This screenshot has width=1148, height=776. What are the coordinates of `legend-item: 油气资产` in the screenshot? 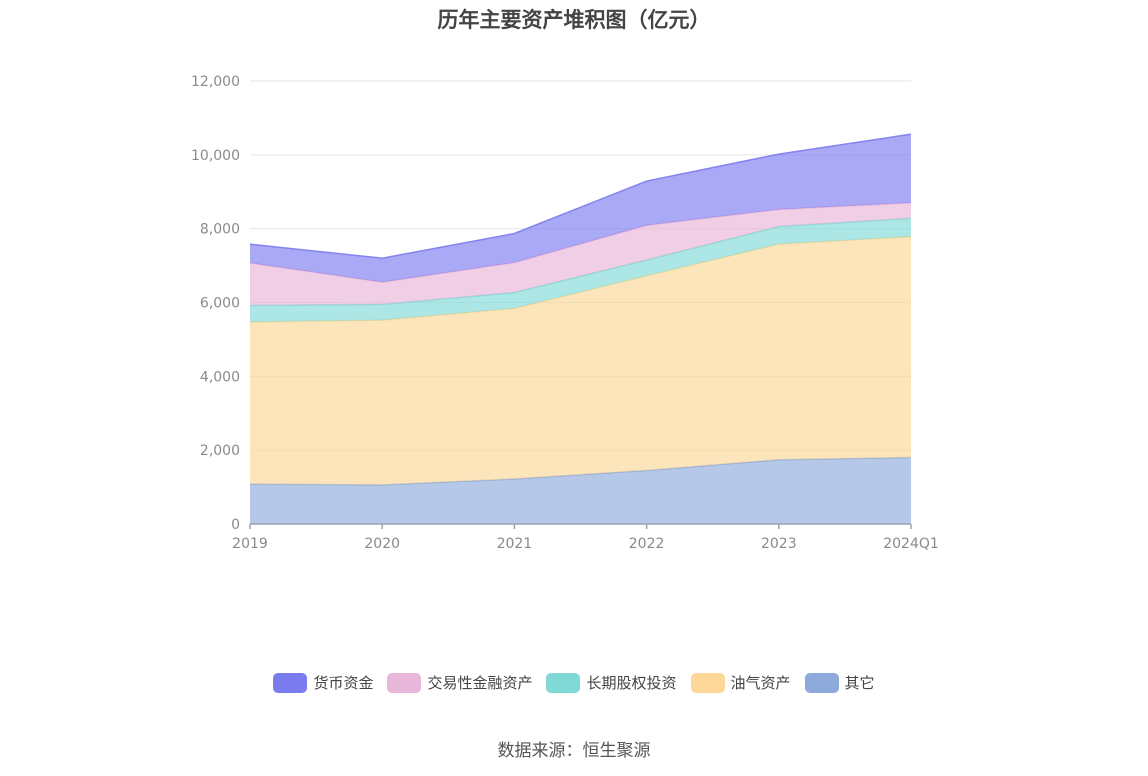 It's located at (740, 682).